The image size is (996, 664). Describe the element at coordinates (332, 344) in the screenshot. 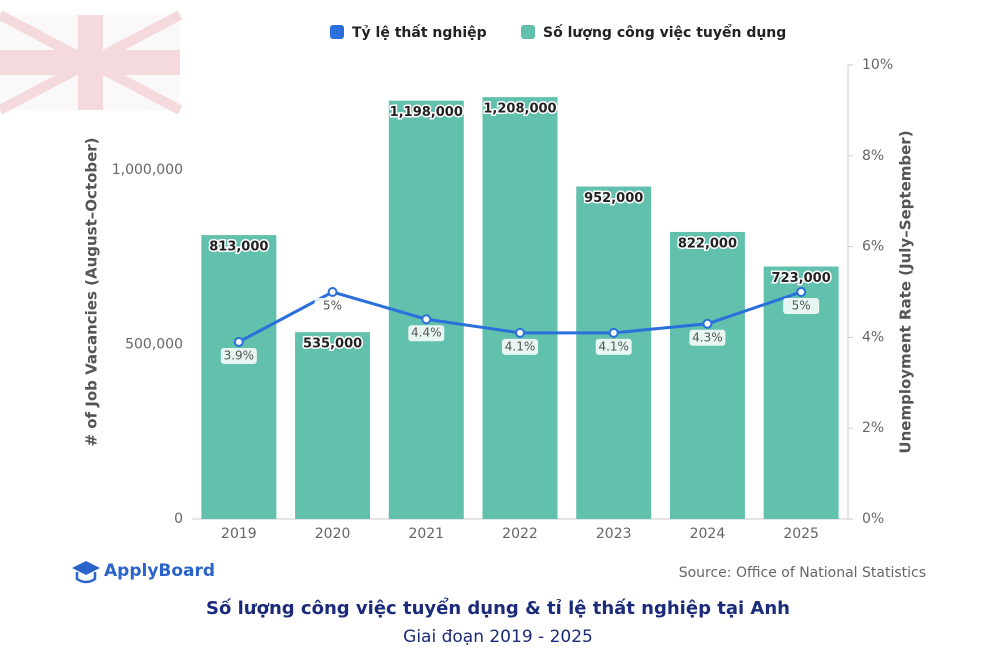

I see `bar-label: 535,000` at that location.